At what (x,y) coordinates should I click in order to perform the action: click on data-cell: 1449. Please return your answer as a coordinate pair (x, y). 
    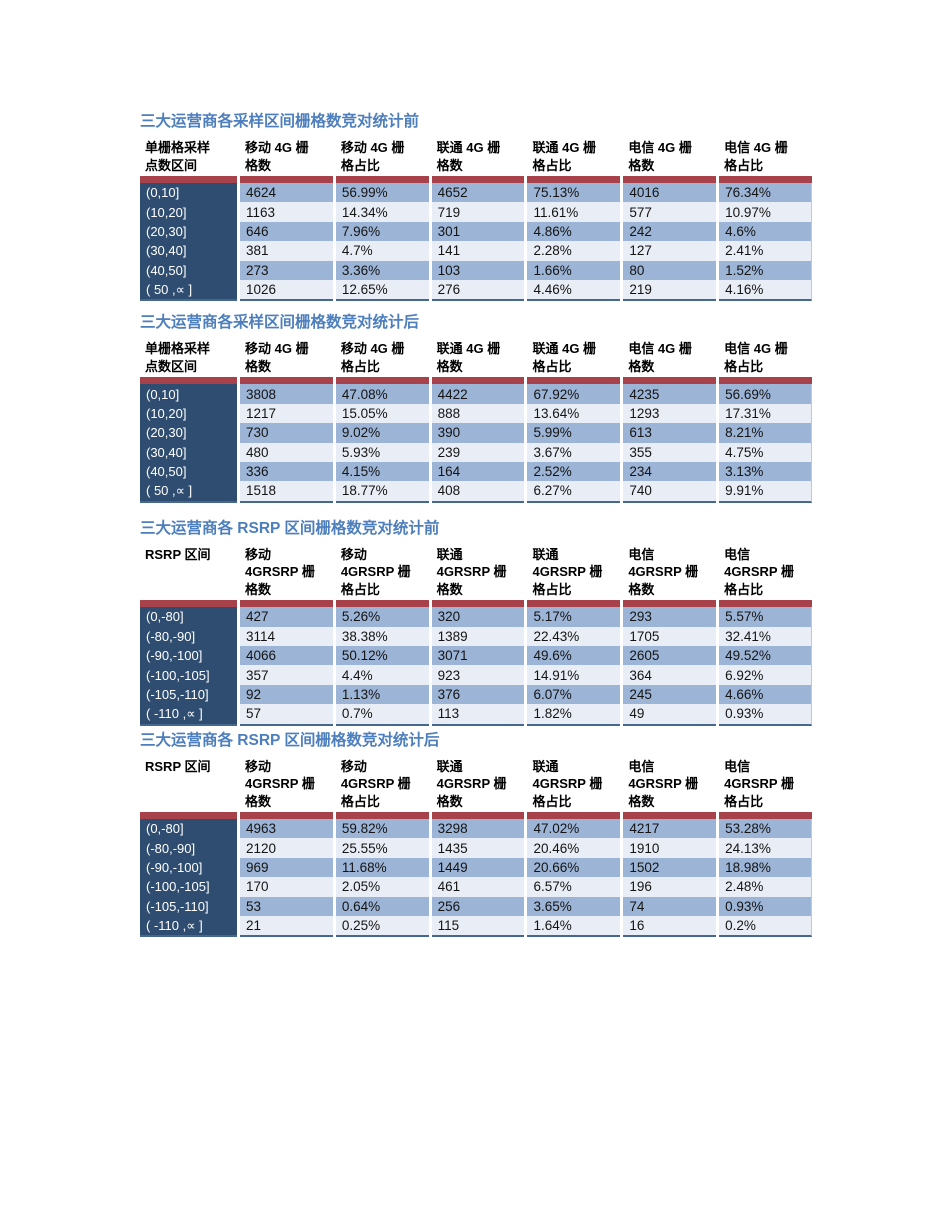
    Looking at the image, I should click on (478, 867).